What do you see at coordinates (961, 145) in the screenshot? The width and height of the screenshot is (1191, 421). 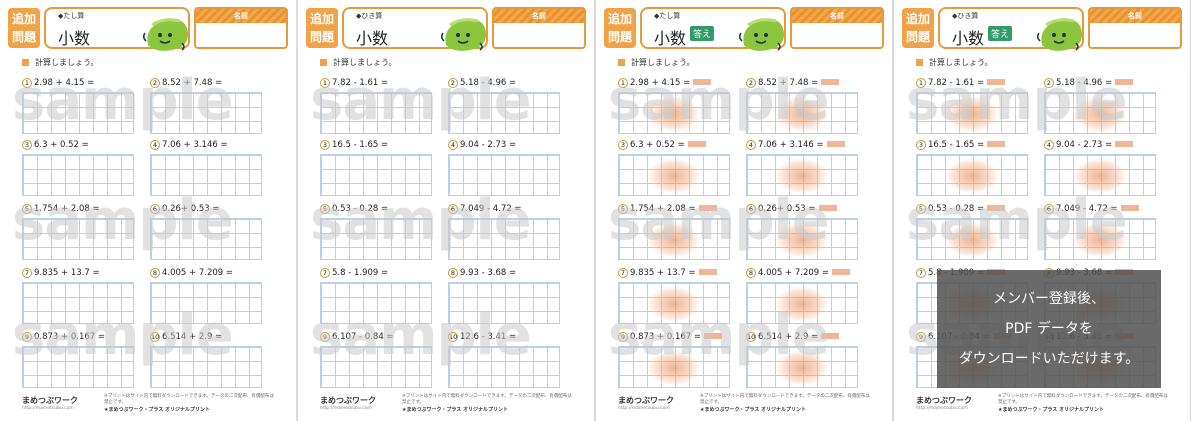 I see `problem-3: 3 16.5 - 1.65 =` at bounding box center [961, 145].